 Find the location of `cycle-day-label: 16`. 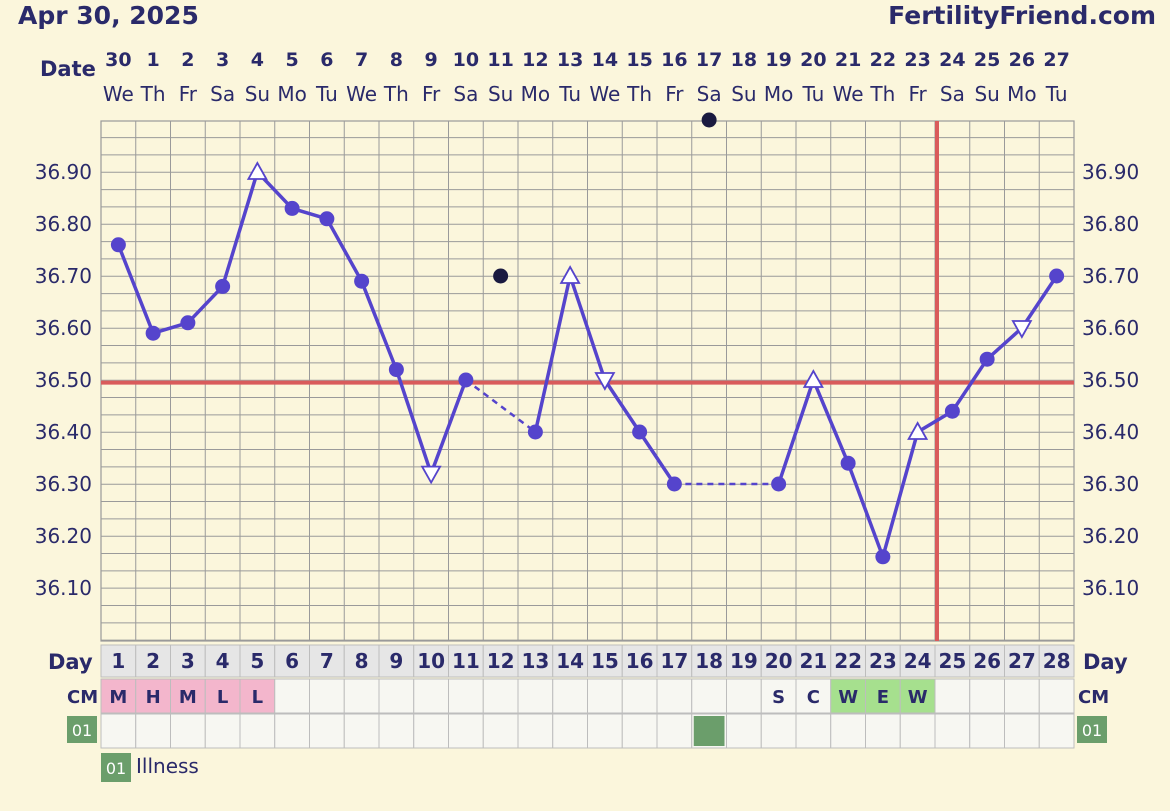

cycle-day-label: 16 is located at coordinates (640, 661).